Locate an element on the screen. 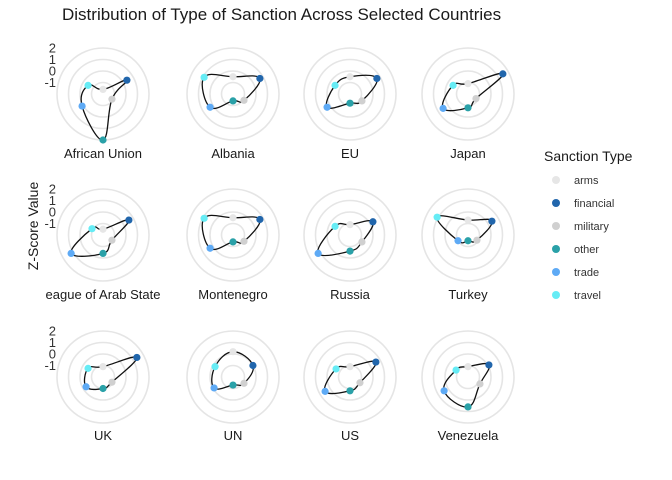 The image size is (672, 480). legend-item-arms: arms is located at coordinates (575, 181).